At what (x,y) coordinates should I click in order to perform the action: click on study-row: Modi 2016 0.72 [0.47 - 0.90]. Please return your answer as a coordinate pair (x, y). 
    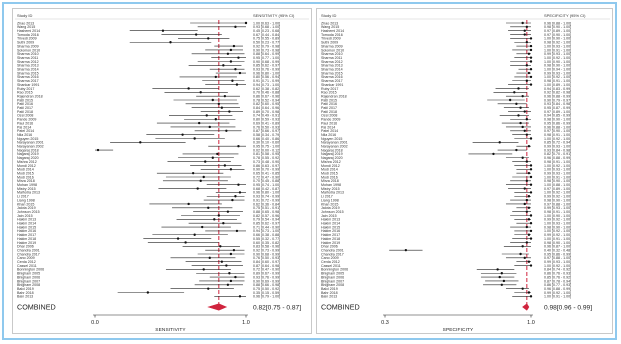
    Looking at the image, I should click on (148, 177).